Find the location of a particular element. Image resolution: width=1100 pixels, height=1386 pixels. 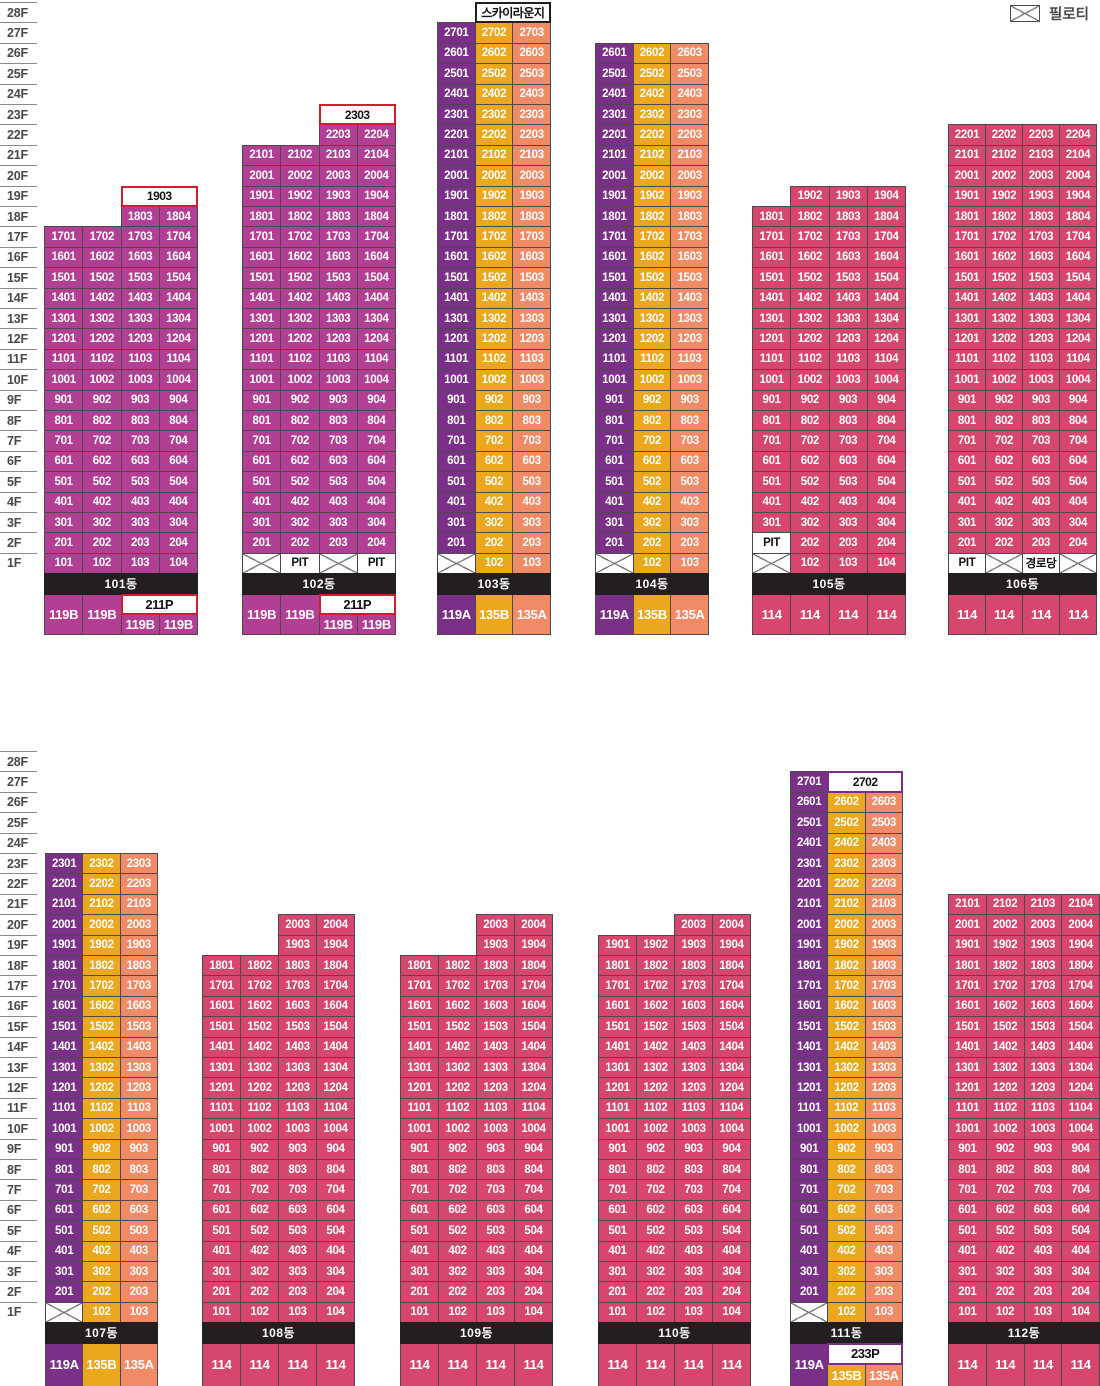

unit-cell: 1202 is located at coordinates (101, 1088).